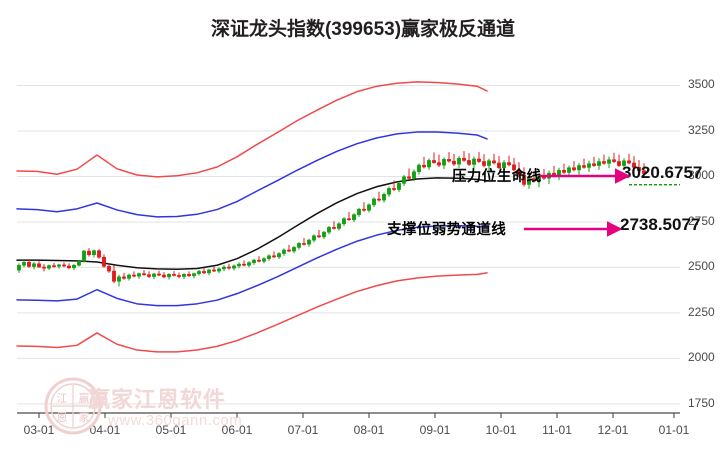  What do you see at coordinates (175, 420) in the screenshot?
I see `url-watermark: www.360gann.com` at bounding box center [175, 420].